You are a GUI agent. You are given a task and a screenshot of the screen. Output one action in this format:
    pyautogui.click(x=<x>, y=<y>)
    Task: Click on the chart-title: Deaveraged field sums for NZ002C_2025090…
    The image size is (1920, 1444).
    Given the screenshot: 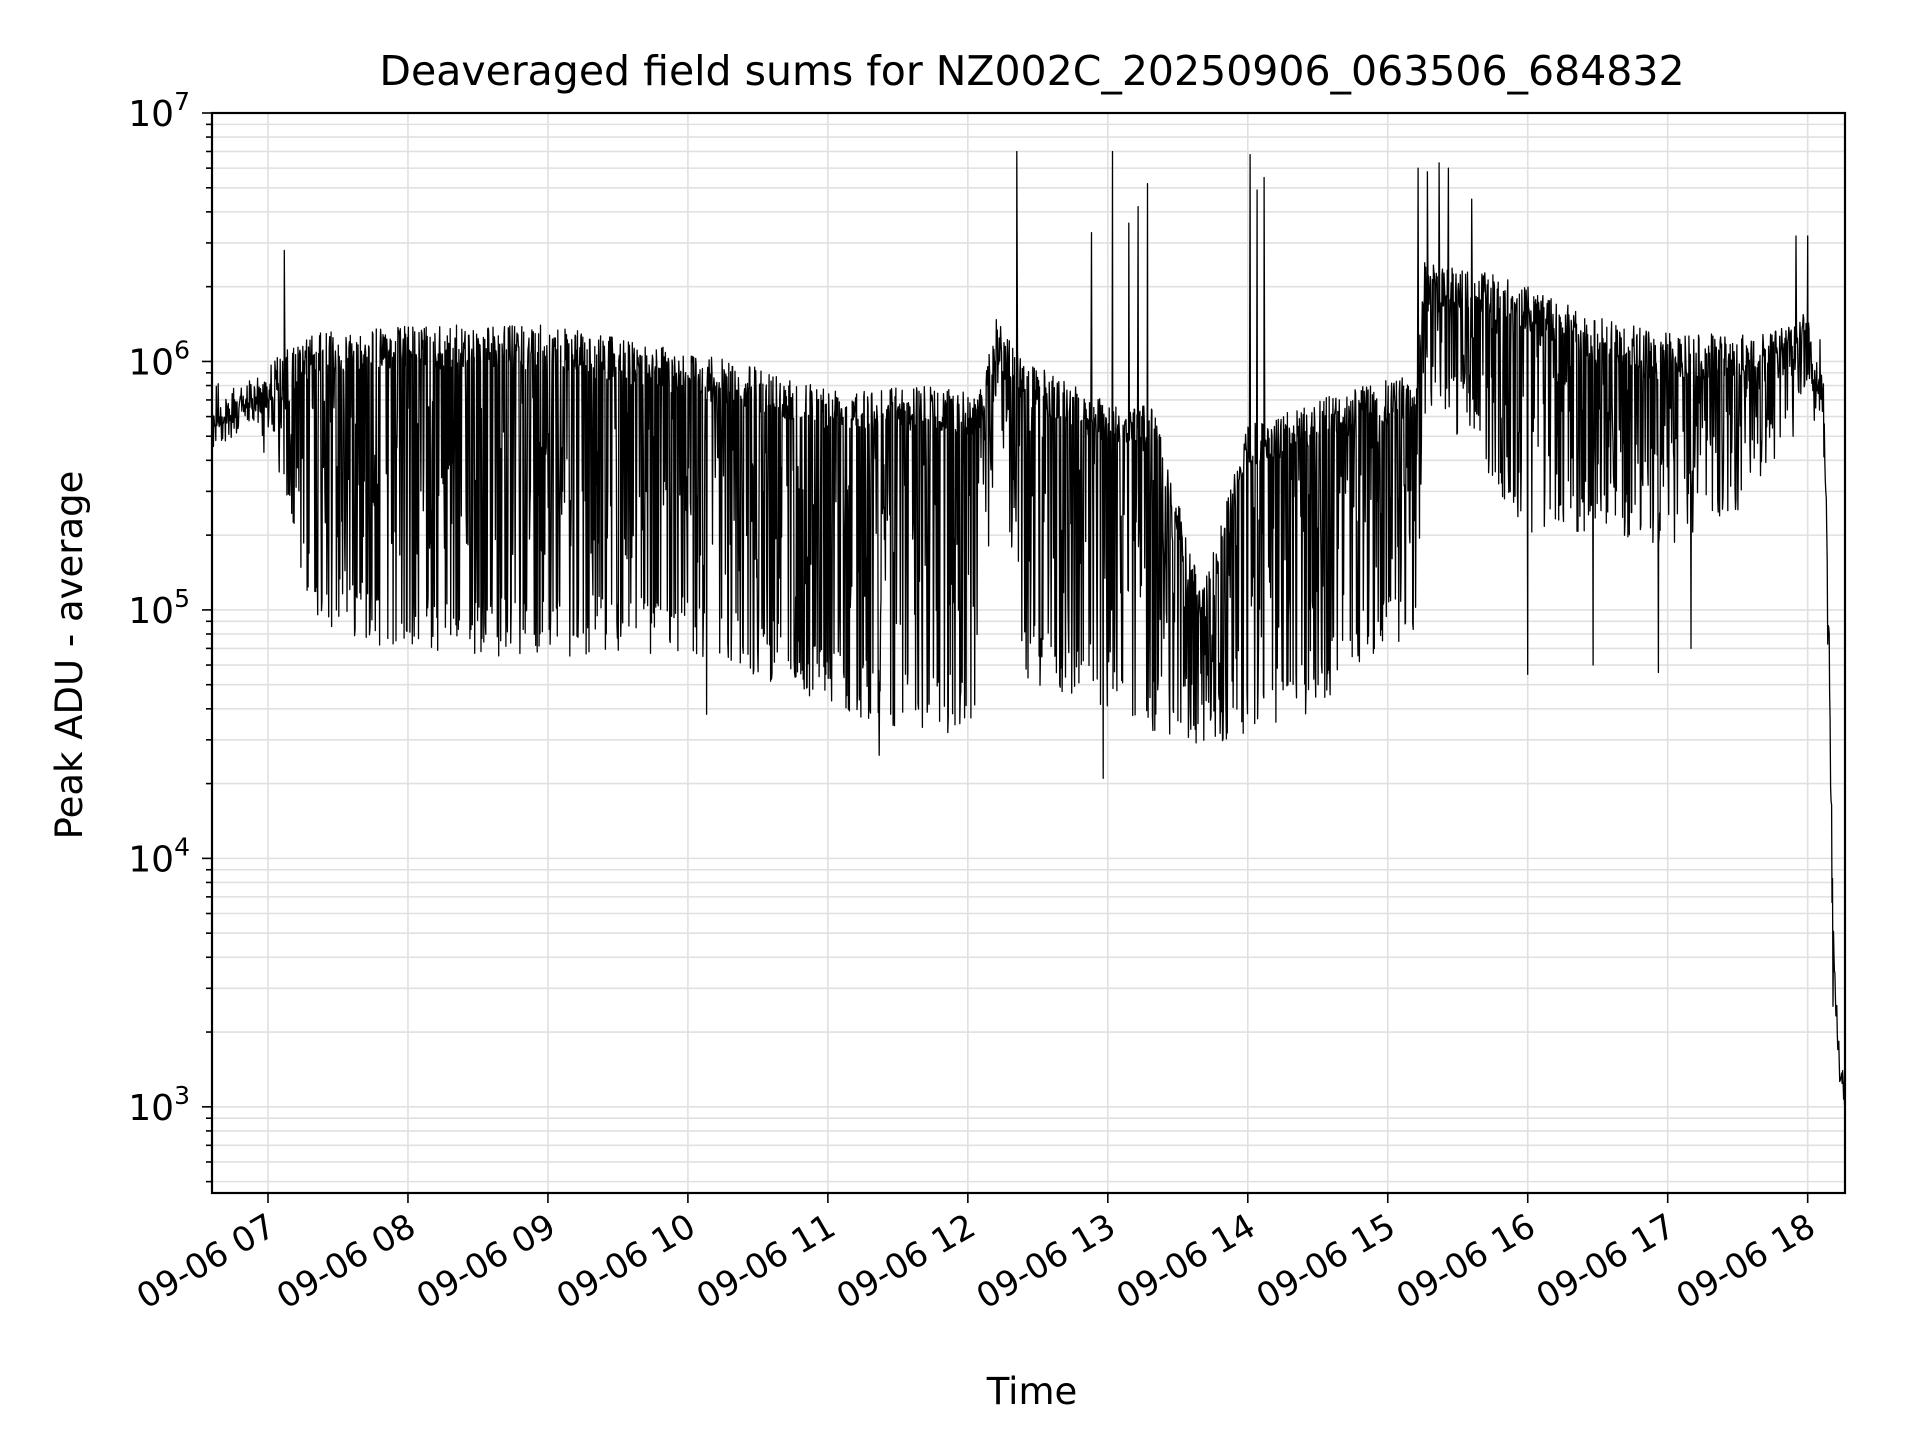 What is the action you would take?
    pyautogui.click(x=1031, y=71)
    